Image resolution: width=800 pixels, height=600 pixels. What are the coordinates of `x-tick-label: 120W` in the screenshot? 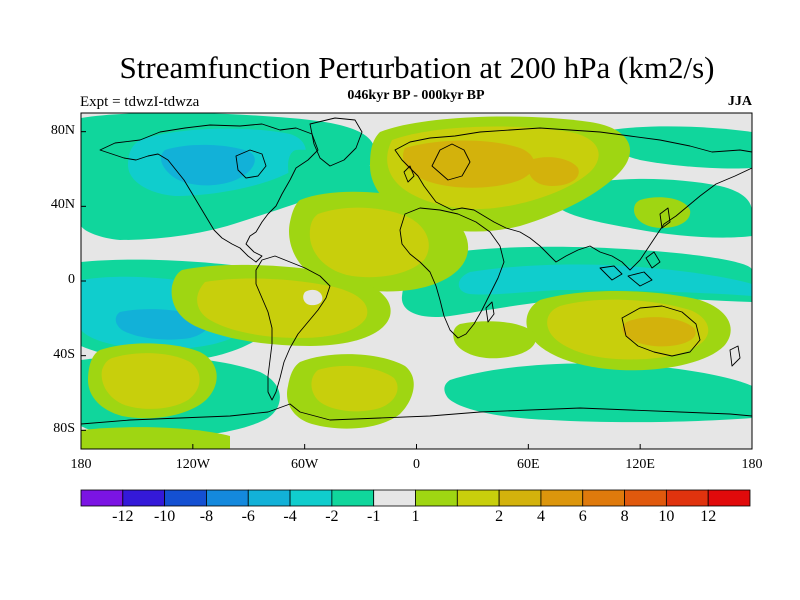 It's located at (192, 464).